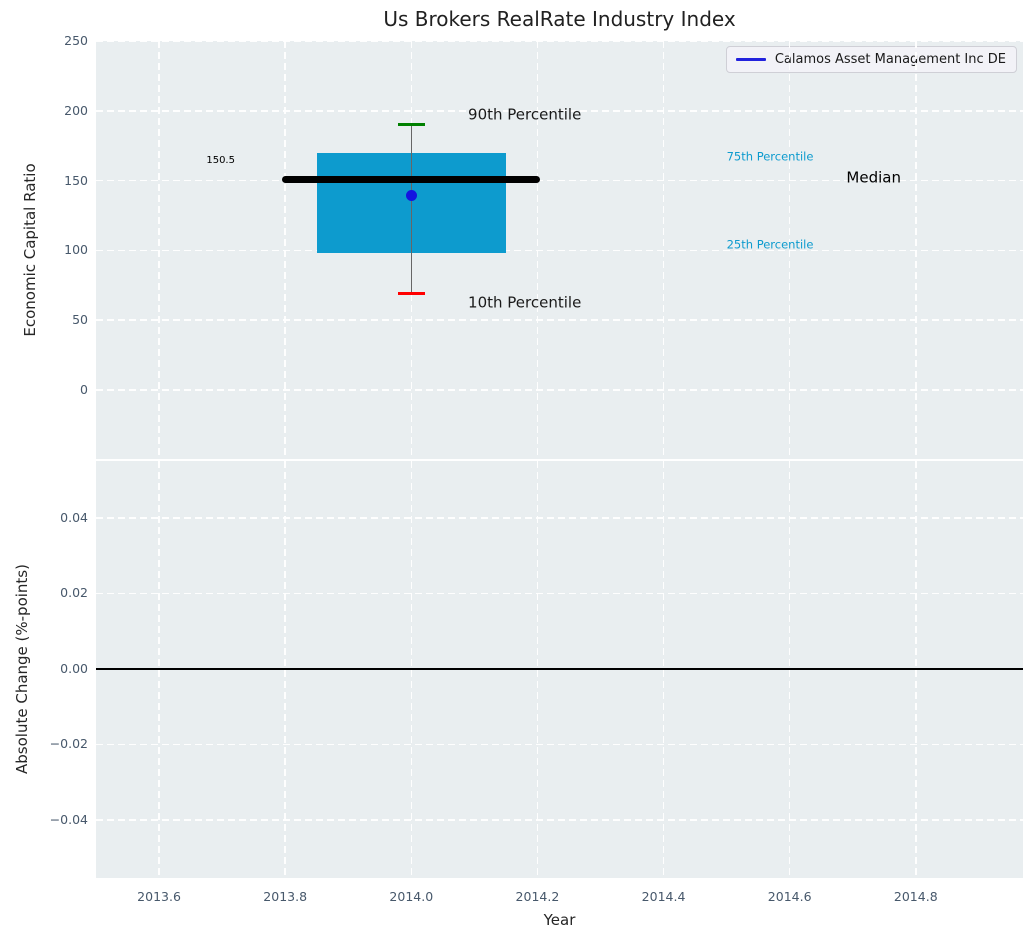 The image size is (1034, 942). What do you see at coordinates (411, 896) in the screenshot?
I see `x-tick-label: 2014.0` at bounding box center [411, 896].